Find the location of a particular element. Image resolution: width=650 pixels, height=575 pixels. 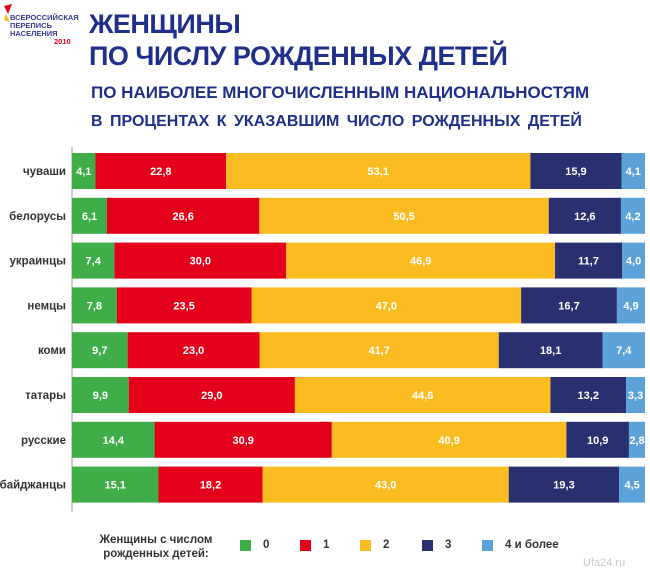

legend-item-4: 4 и более is located at coordinates (520, 545).